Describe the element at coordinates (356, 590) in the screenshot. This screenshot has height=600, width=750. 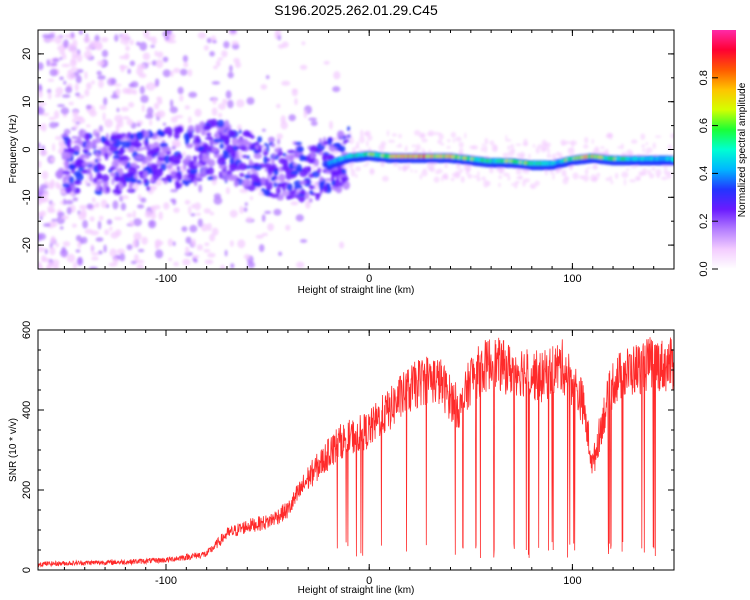
I see `snr-x-axis-label: Height of straight line (km)` at that location.